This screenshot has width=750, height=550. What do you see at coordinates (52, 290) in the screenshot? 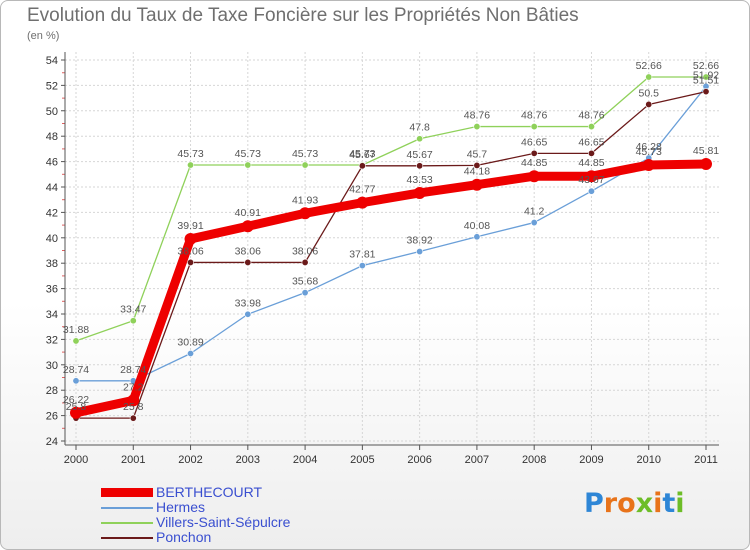
I see `y-tick-label: 36` at bounding box center [52, 290].